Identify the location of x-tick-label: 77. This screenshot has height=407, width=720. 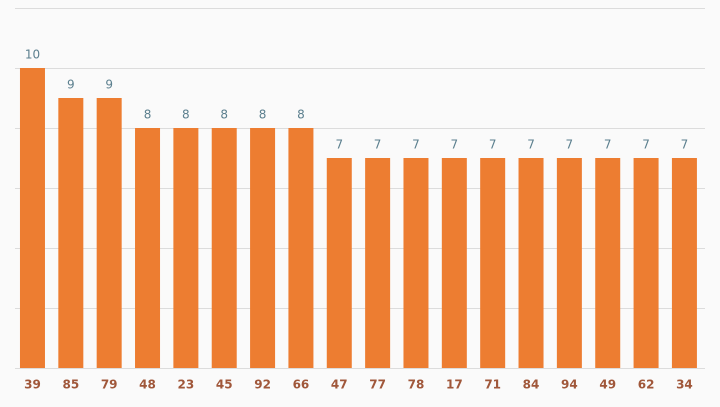
(377, 385).